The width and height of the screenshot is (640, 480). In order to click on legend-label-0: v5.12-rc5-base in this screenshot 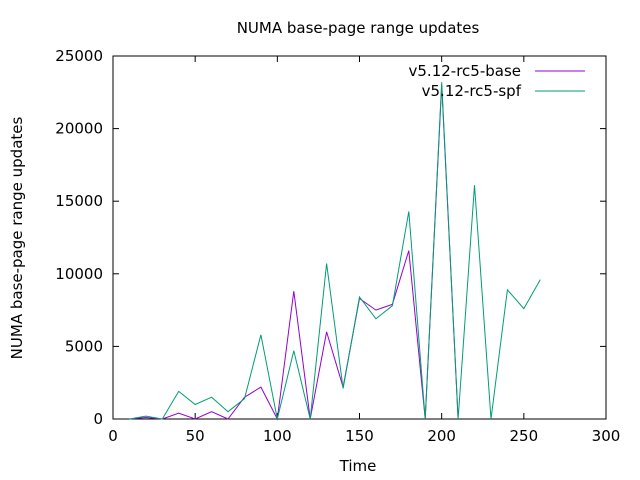, I will do `click(465, 71)`.